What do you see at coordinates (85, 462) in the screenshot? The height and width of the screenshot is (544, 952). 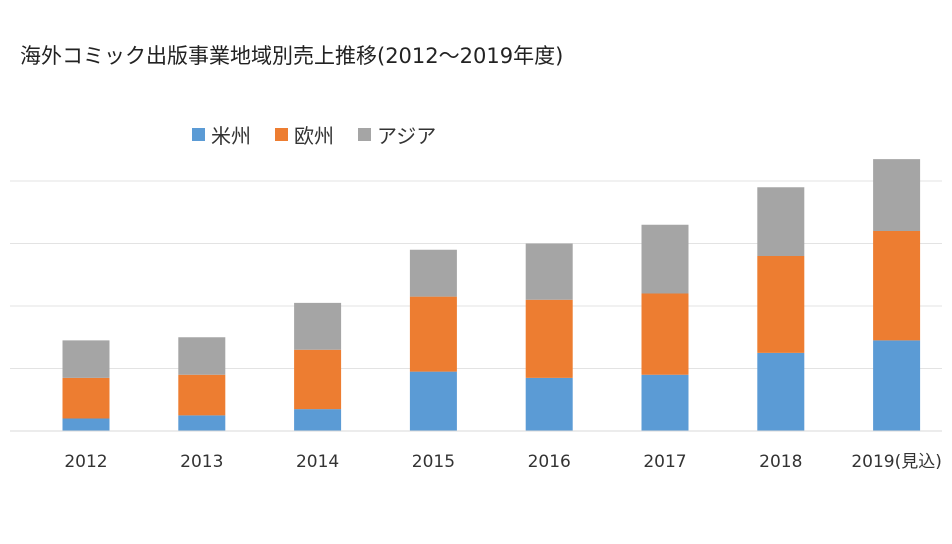 I see `x-tick-label: 2012` at bounding box center [85, 462].